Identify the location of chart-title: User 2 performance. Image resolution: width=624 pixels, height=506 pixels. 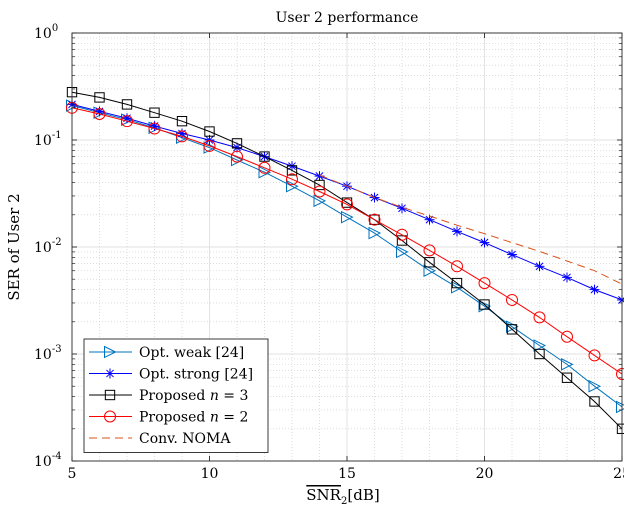
(347, 18).